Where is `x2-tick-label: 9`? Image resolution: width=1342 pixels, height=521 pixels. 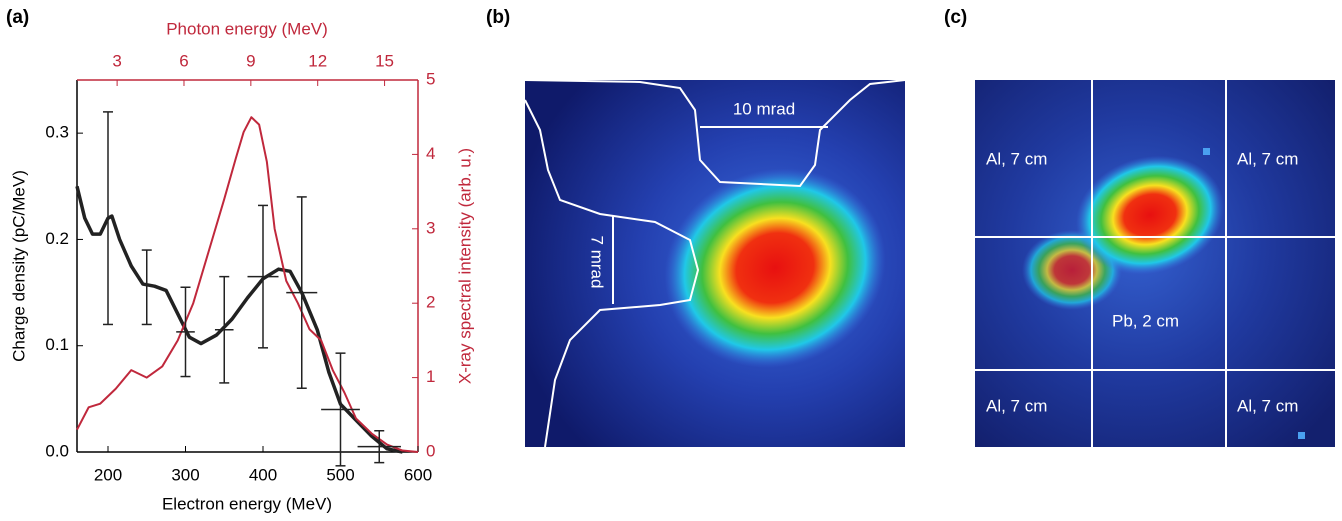 x2-tick-label: 9 is located at coordinates (250, 60).